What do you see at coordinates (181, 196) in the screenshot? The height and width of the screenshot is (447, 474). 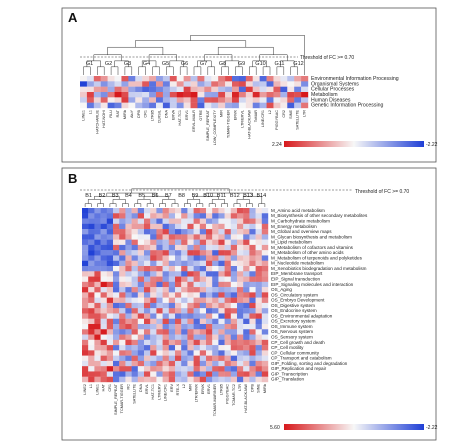 I see `group-label: B8` at bounding box center [181, 196].